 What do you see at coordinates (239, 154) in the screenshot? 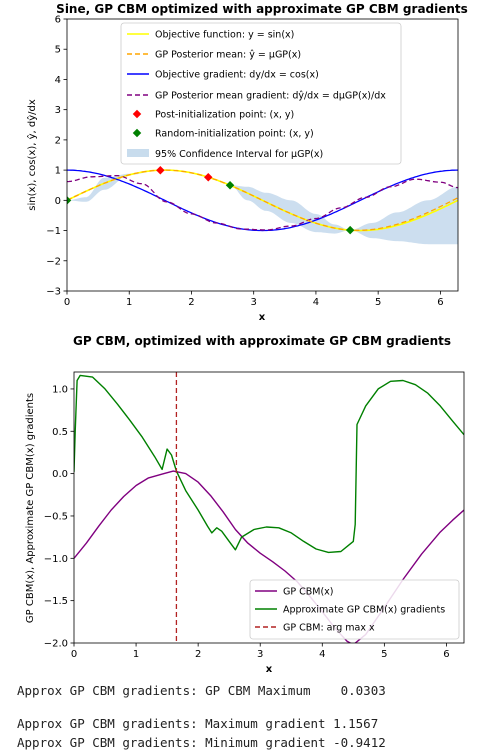
I see `legend-ci-label: 95% Confidence Interval for μGP(x)` at bounding box center [239, 154].